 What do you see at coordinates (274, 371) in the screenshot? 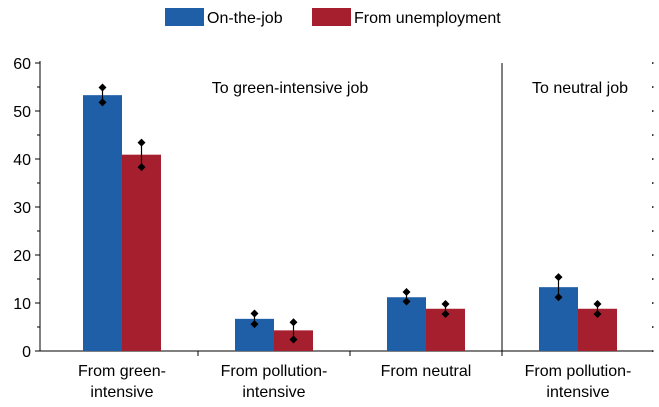
I see `category-label-1-0: From pollution-` at bounding box center [274, 371].